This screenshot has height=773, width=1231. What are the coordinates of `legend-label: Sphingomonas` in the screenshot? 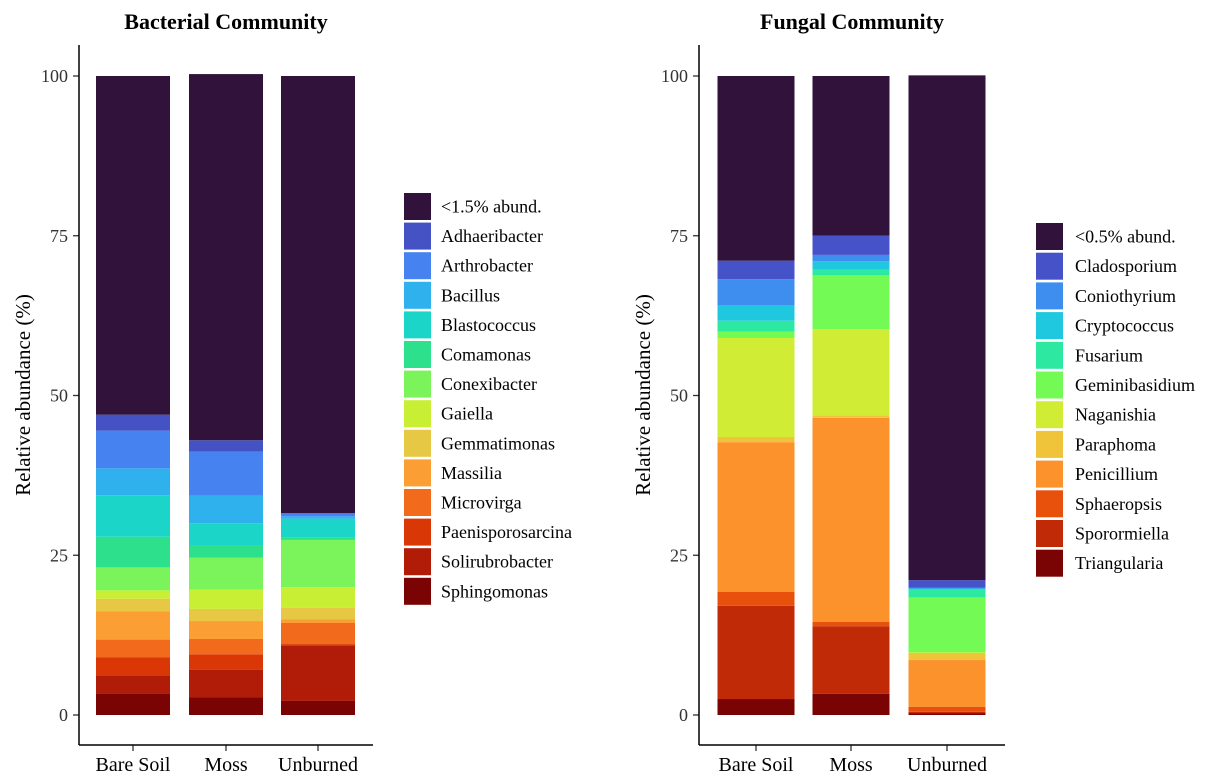 It's located at (494, 591).